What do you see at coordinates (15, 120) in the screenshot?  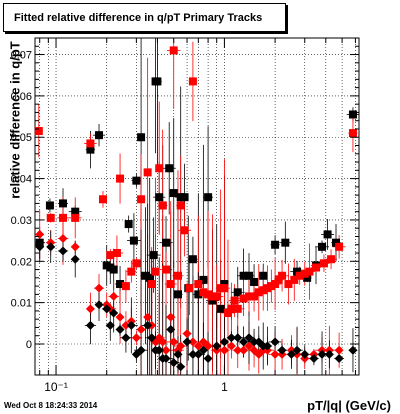 I see `y-axis-label: relative difference in q/pT` at bounding box center [15, 120].